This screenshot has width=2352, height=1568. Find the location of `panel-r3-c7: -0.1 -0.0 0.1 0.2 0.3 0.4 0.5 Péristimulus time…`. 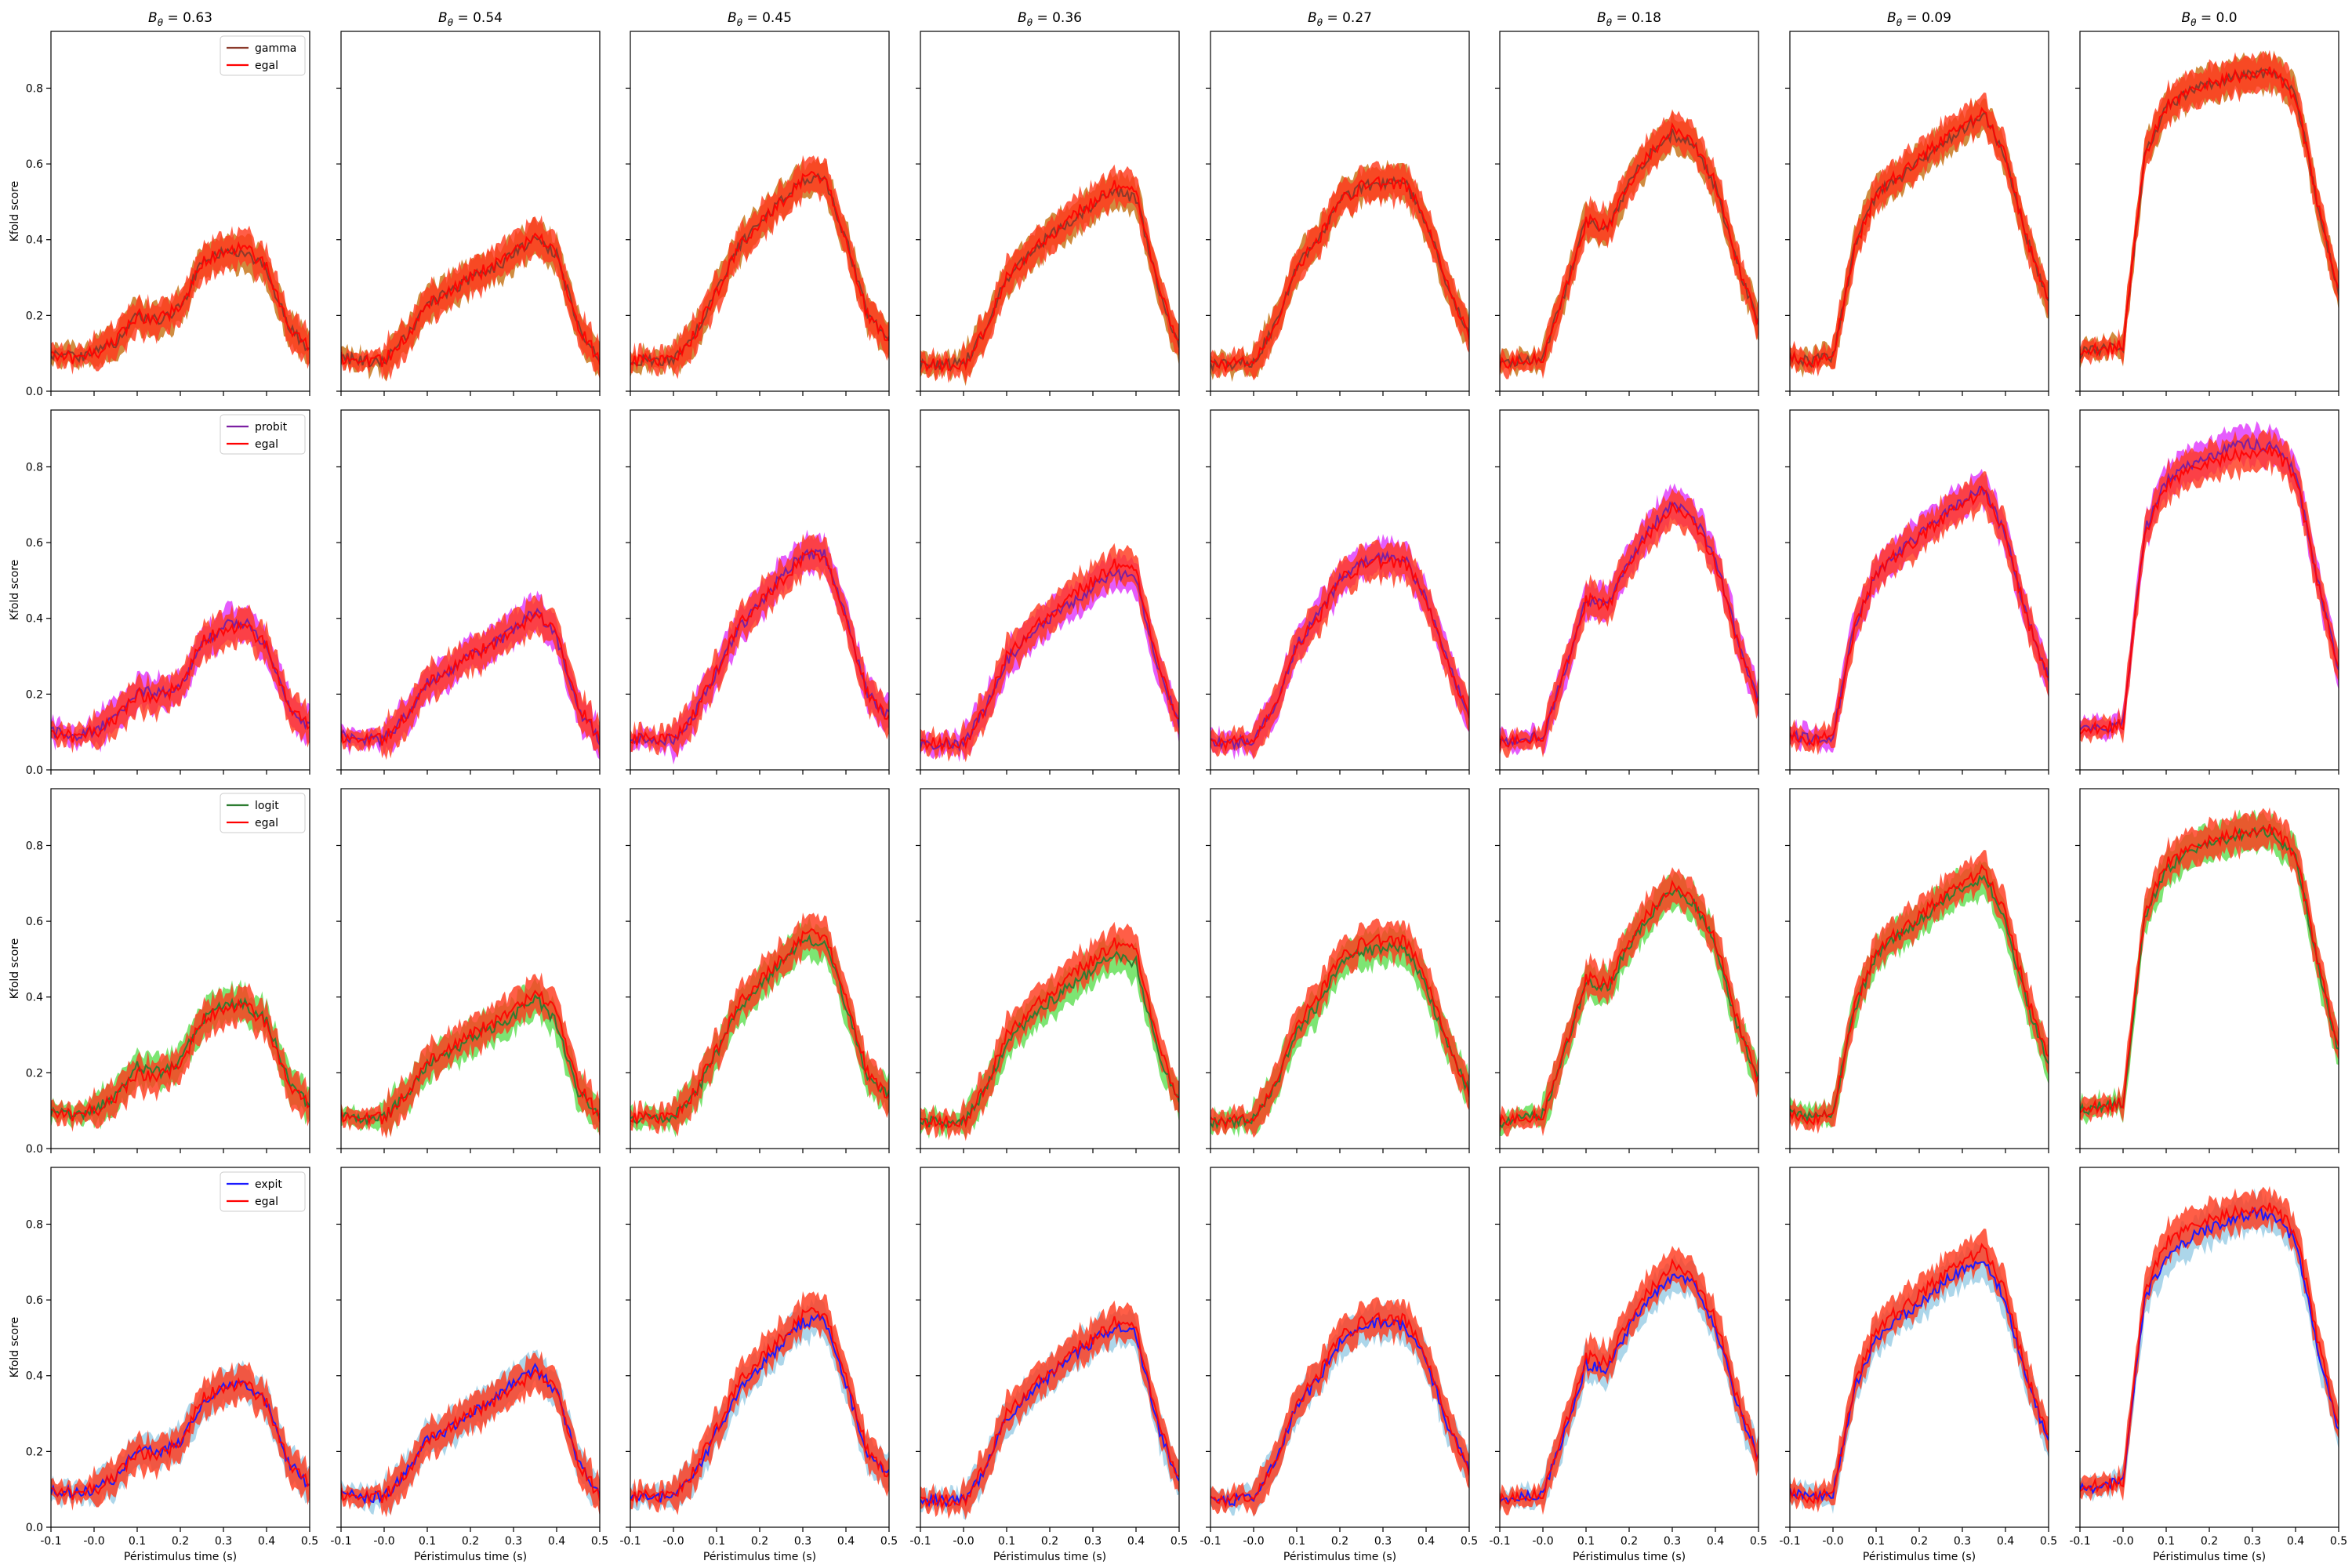

panel-r3-c7: -0.1 -0.0 0.1 0.2 0.3 0.4 0.5 Péristimulus time… is located at coordinates (2208, 1365).